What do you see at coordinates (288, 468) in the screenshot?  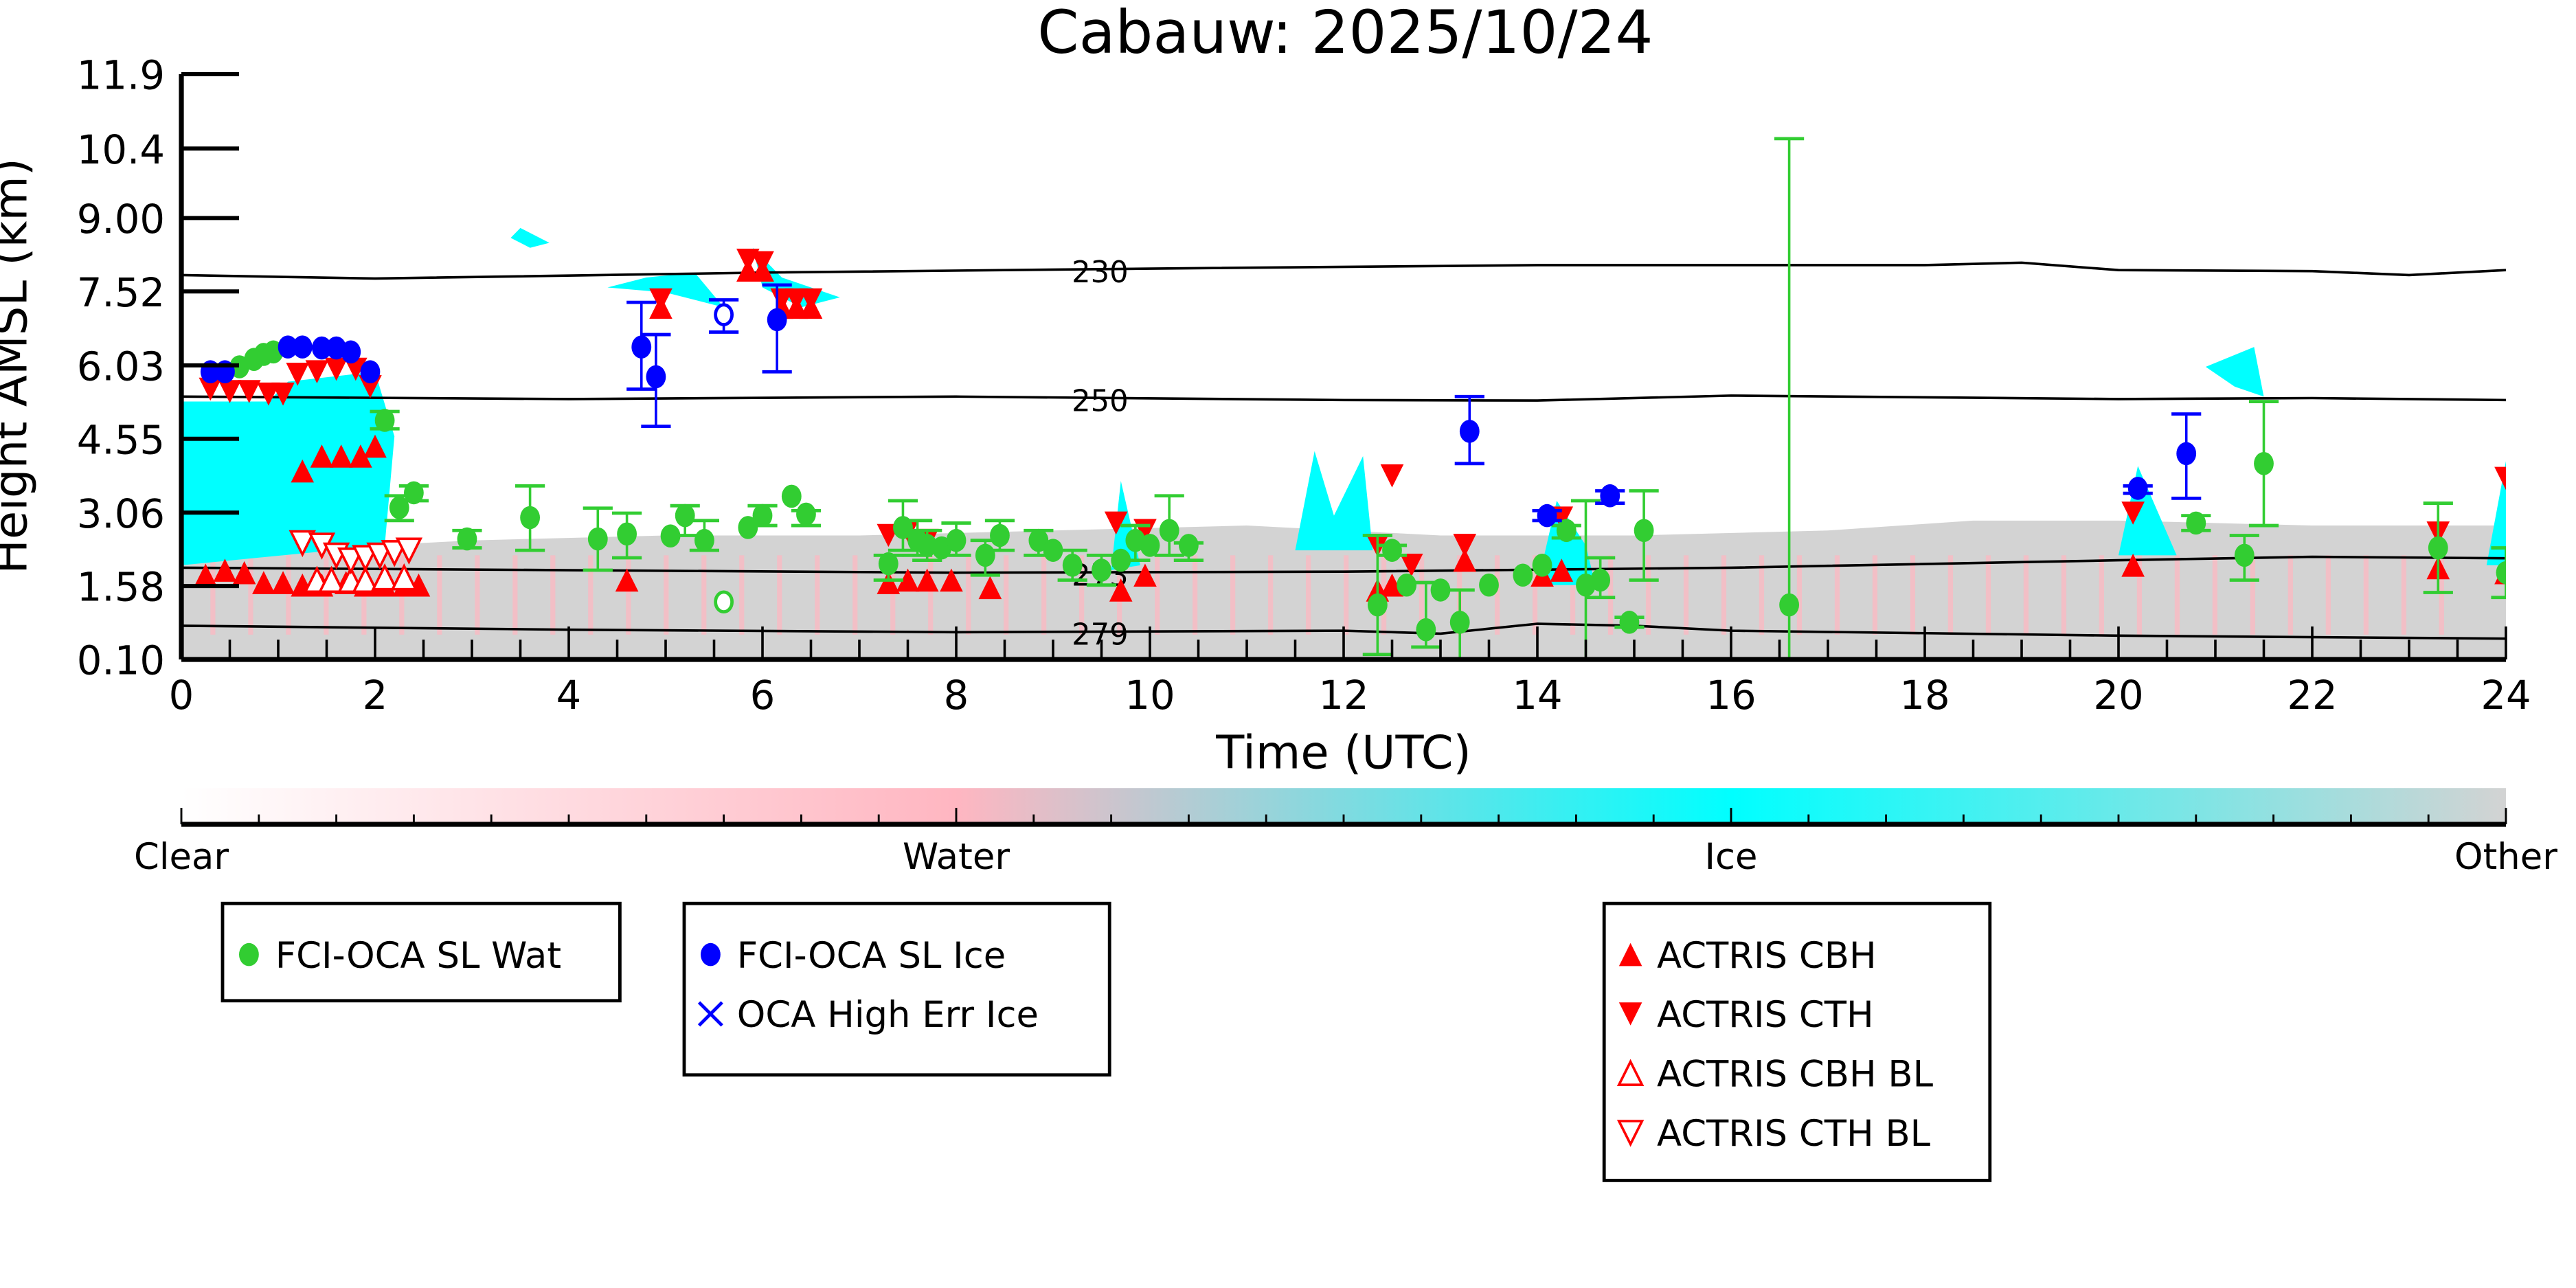 I see `ice-cloud-mask` at bounding box center [288, 468].